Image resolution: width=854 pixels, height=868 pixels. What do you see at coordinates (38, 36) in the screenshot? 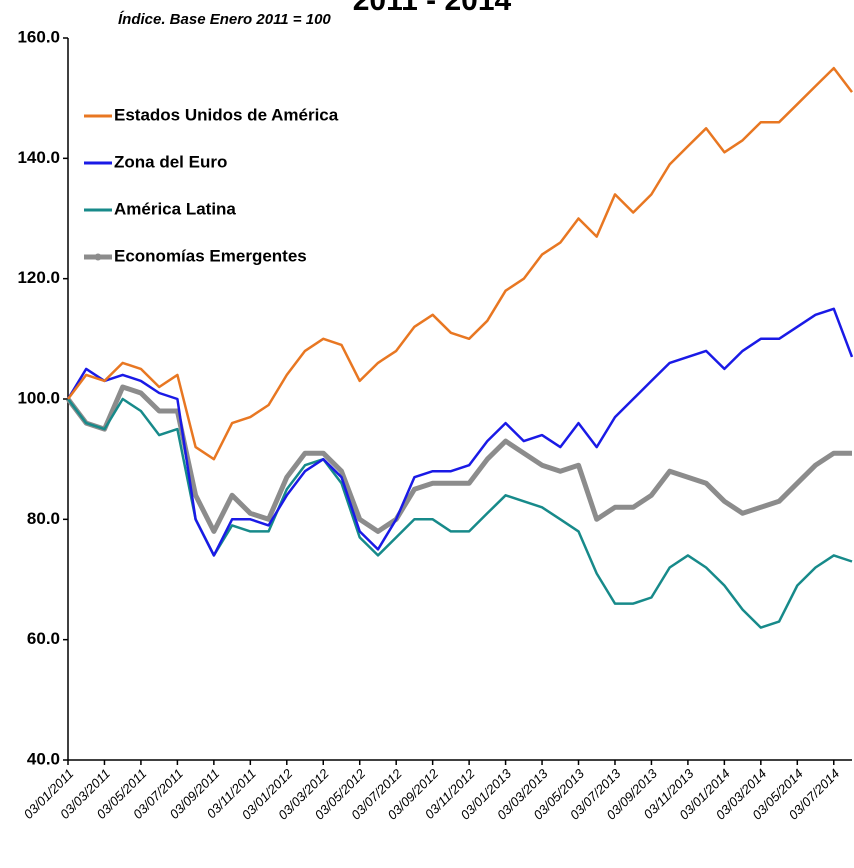
I see `y-tick-label: 160.0` at bounding box center [38, 36].